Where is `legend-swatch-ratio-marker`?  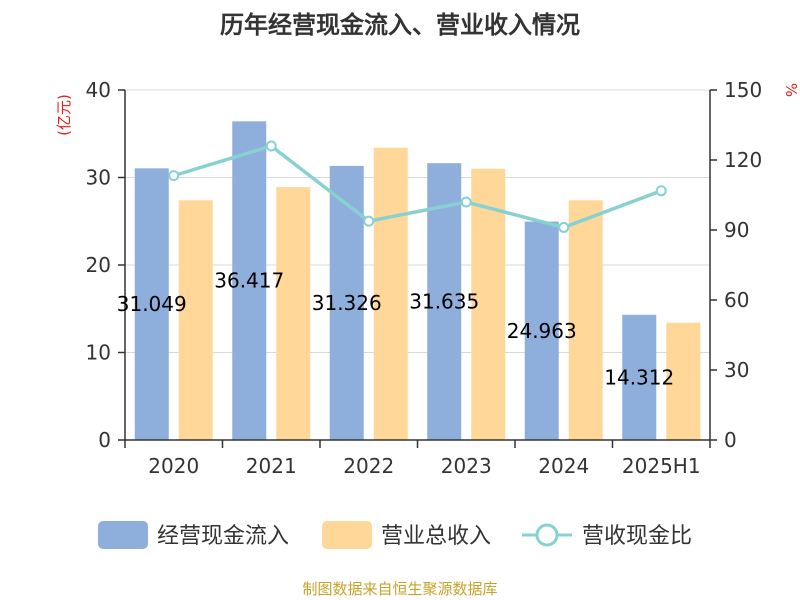
legend-swatch-ratio-marker is located at coordinates (547, 535).